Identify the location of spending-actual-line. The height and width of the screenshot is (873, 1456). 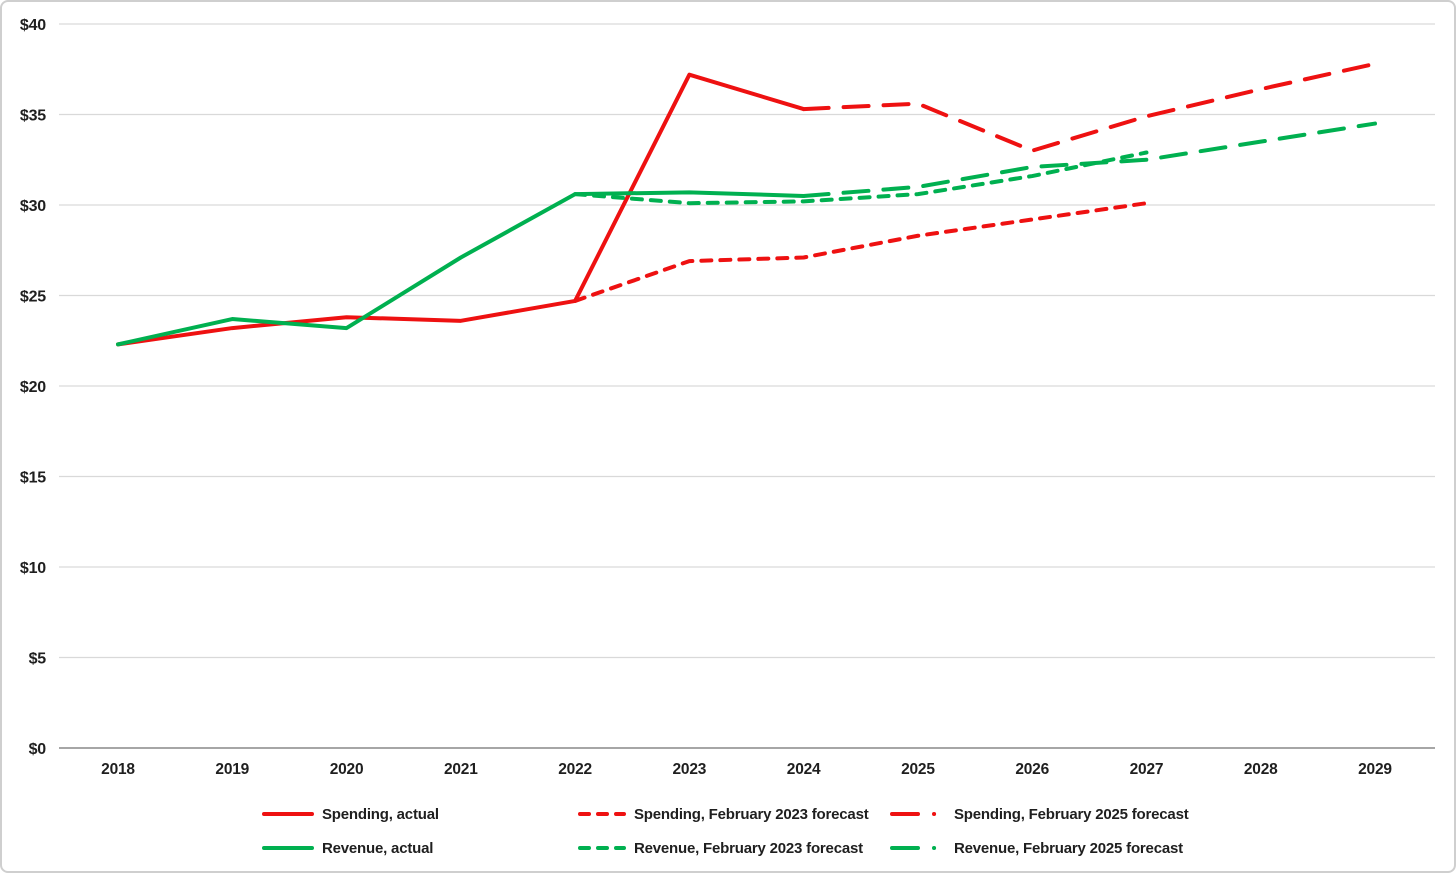
(461, 209).